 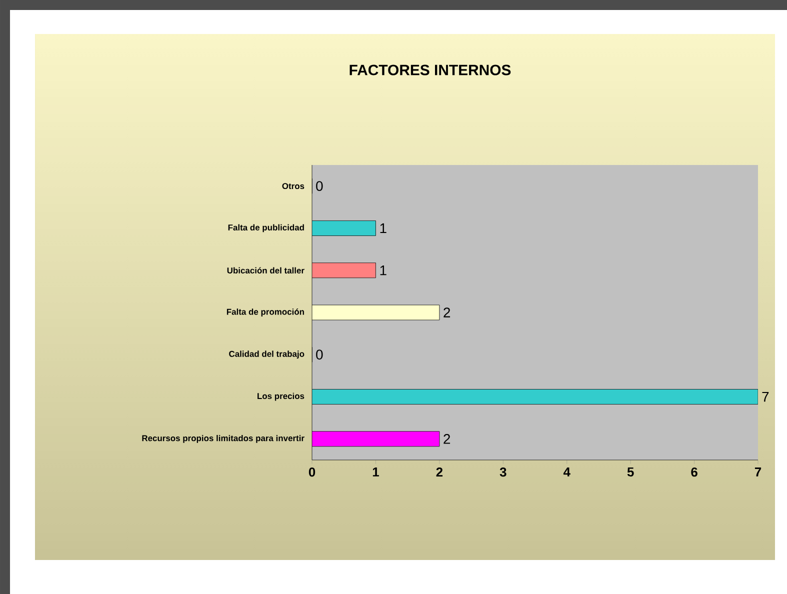 I want to click on y-tick-label: Calidad del trabajo, so click(x=266, y=354).